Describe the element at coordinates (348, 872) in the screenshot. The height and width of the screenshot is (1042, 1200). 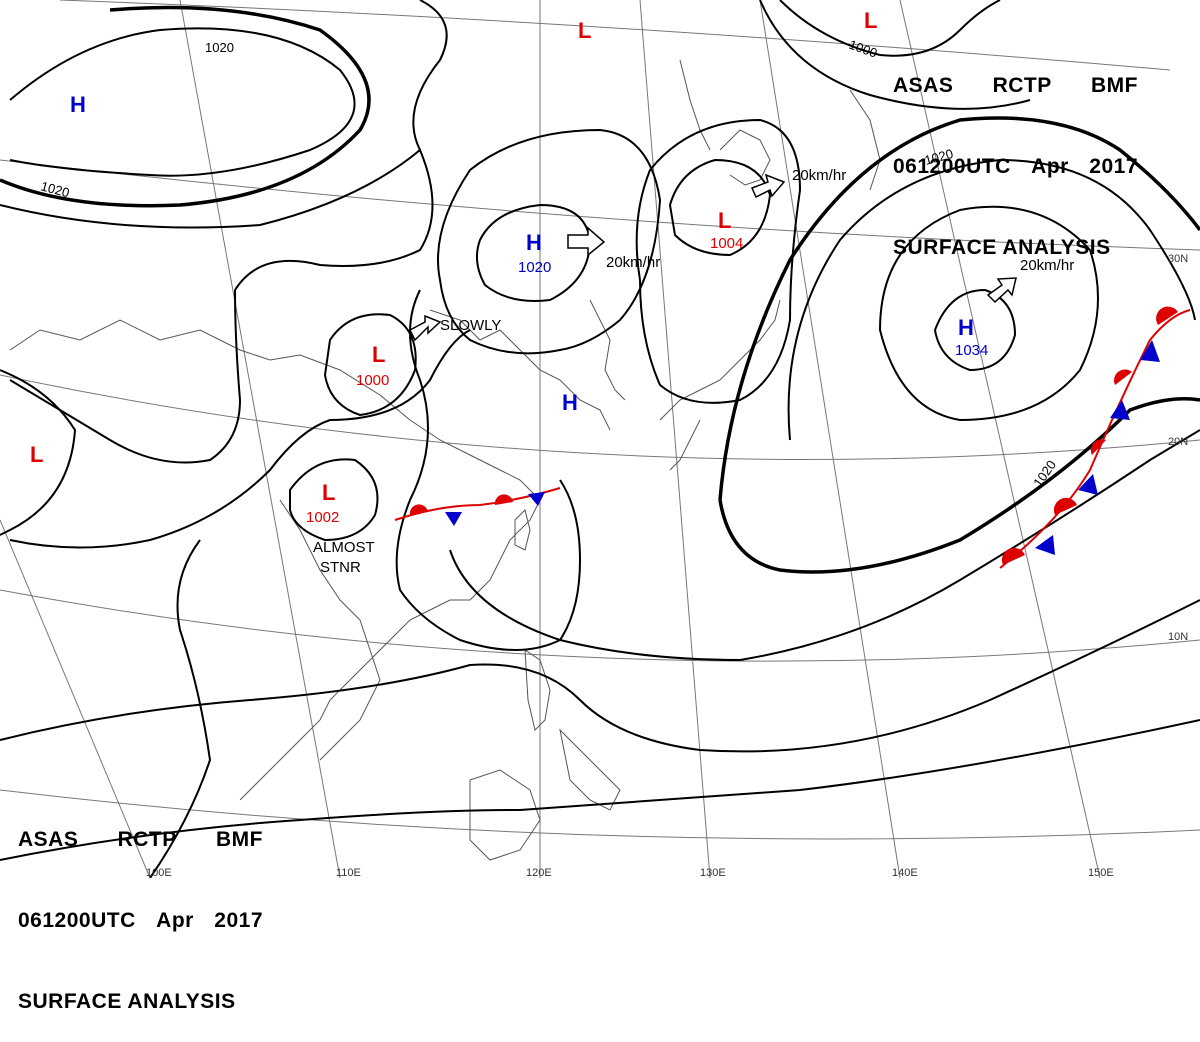
I see `lon-label: 110E` at that location.